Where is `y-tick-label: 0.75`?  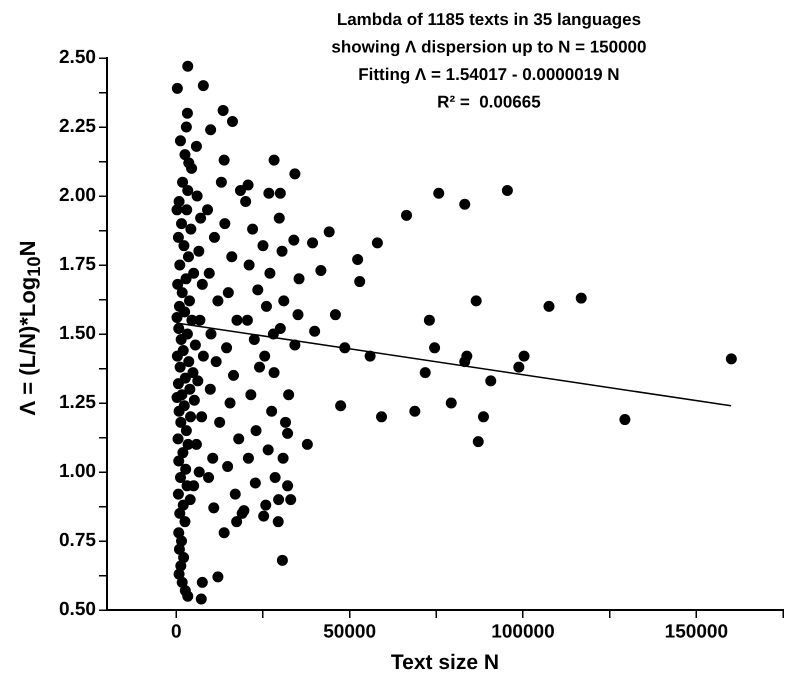
y-tick-label: 0.75 is located at coordinates (77, 541).